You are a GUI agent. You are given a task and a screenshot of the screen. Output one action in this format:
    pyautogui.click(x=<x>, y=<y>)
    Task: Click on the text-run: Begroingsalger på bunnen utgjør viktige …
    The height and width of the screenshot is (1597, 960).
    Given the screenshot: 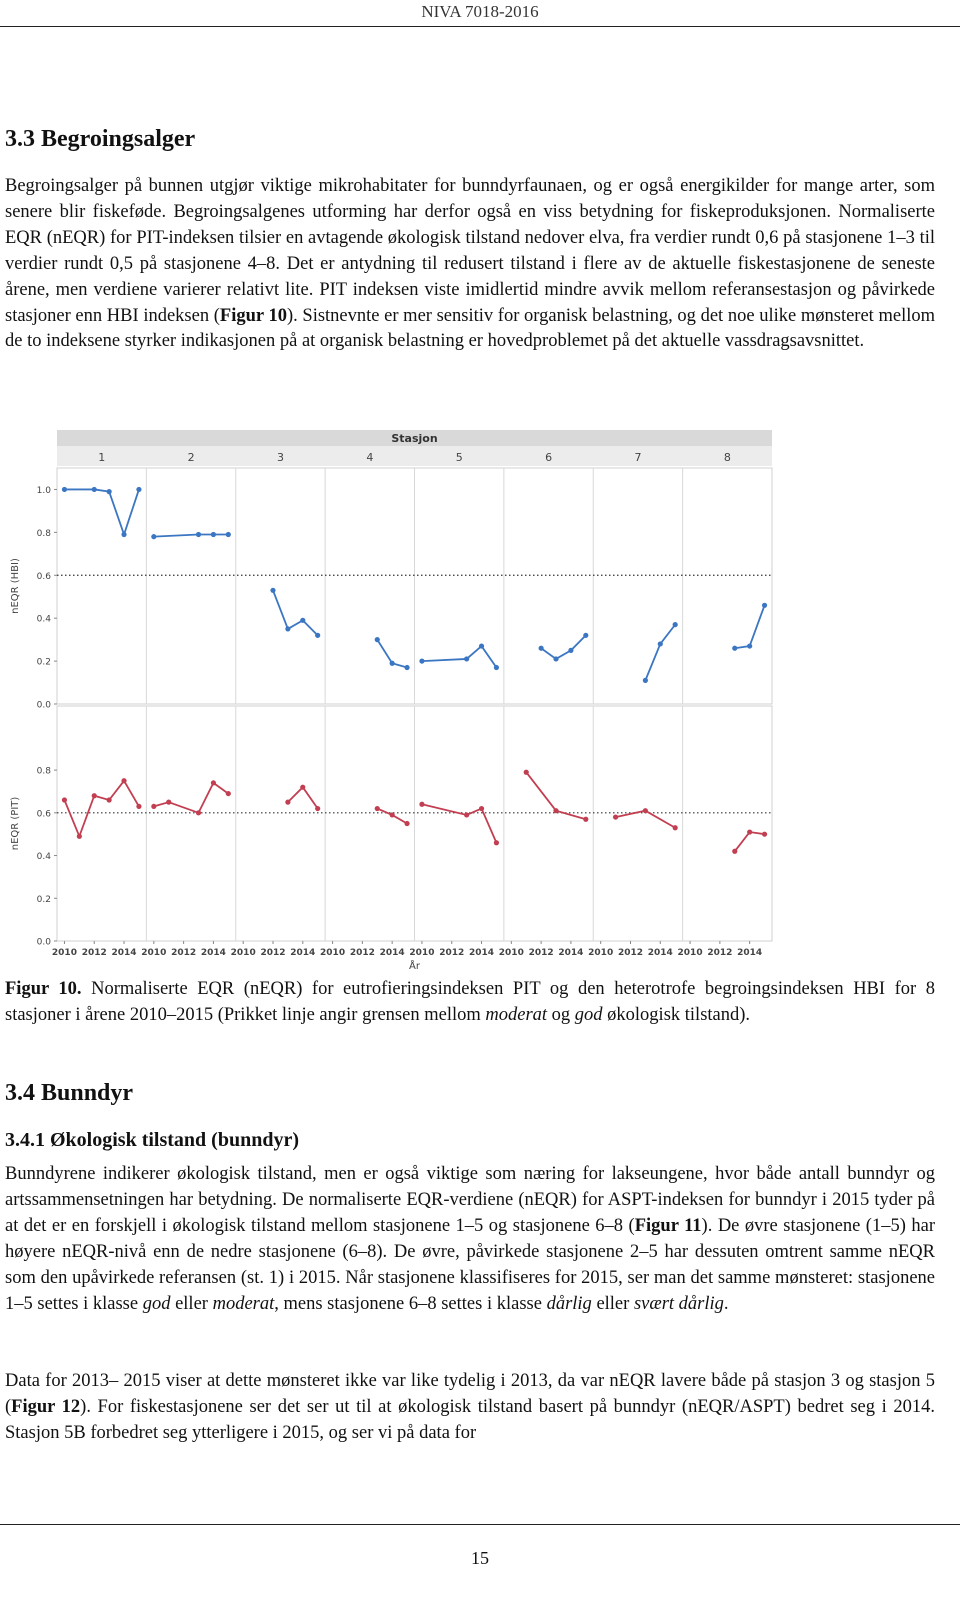 What is the action you would take?
    pyautogui.click(x=470, y=251)
    